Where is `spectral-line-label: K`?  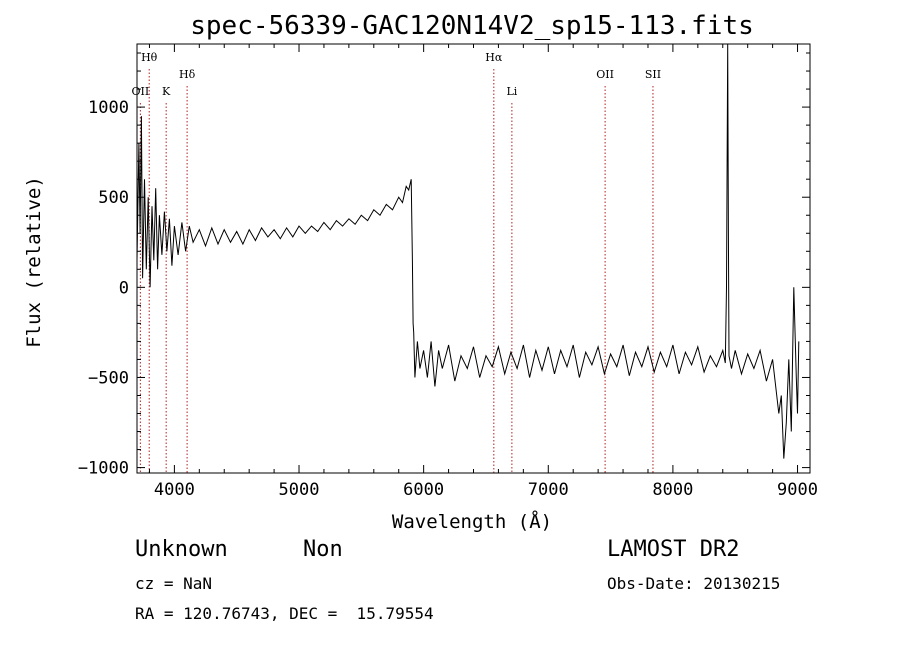
spectral-line-label: K is located at coordinates (166, 91).